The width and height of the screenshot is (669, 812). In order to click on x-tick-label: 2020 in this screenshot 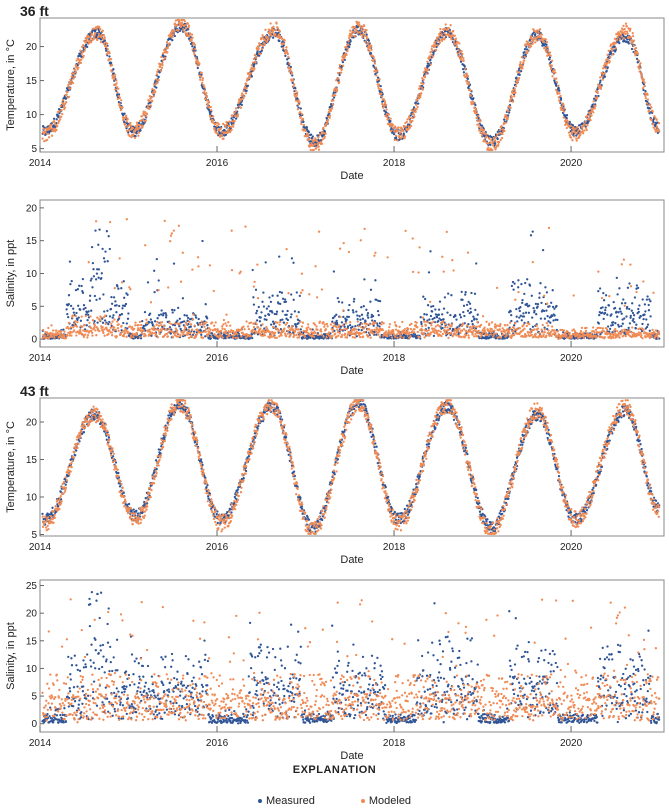, I will do `click(571, 163)`.